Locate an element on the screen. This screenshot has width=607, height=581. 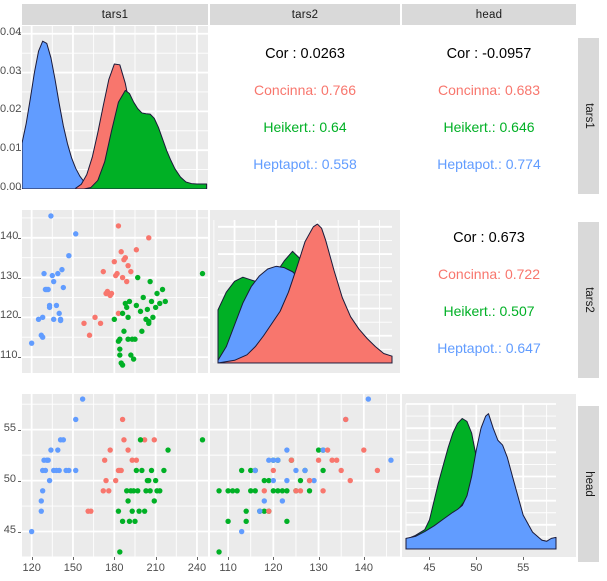
strip-top-tars1: tars1 is located at coordinates (115, 14).